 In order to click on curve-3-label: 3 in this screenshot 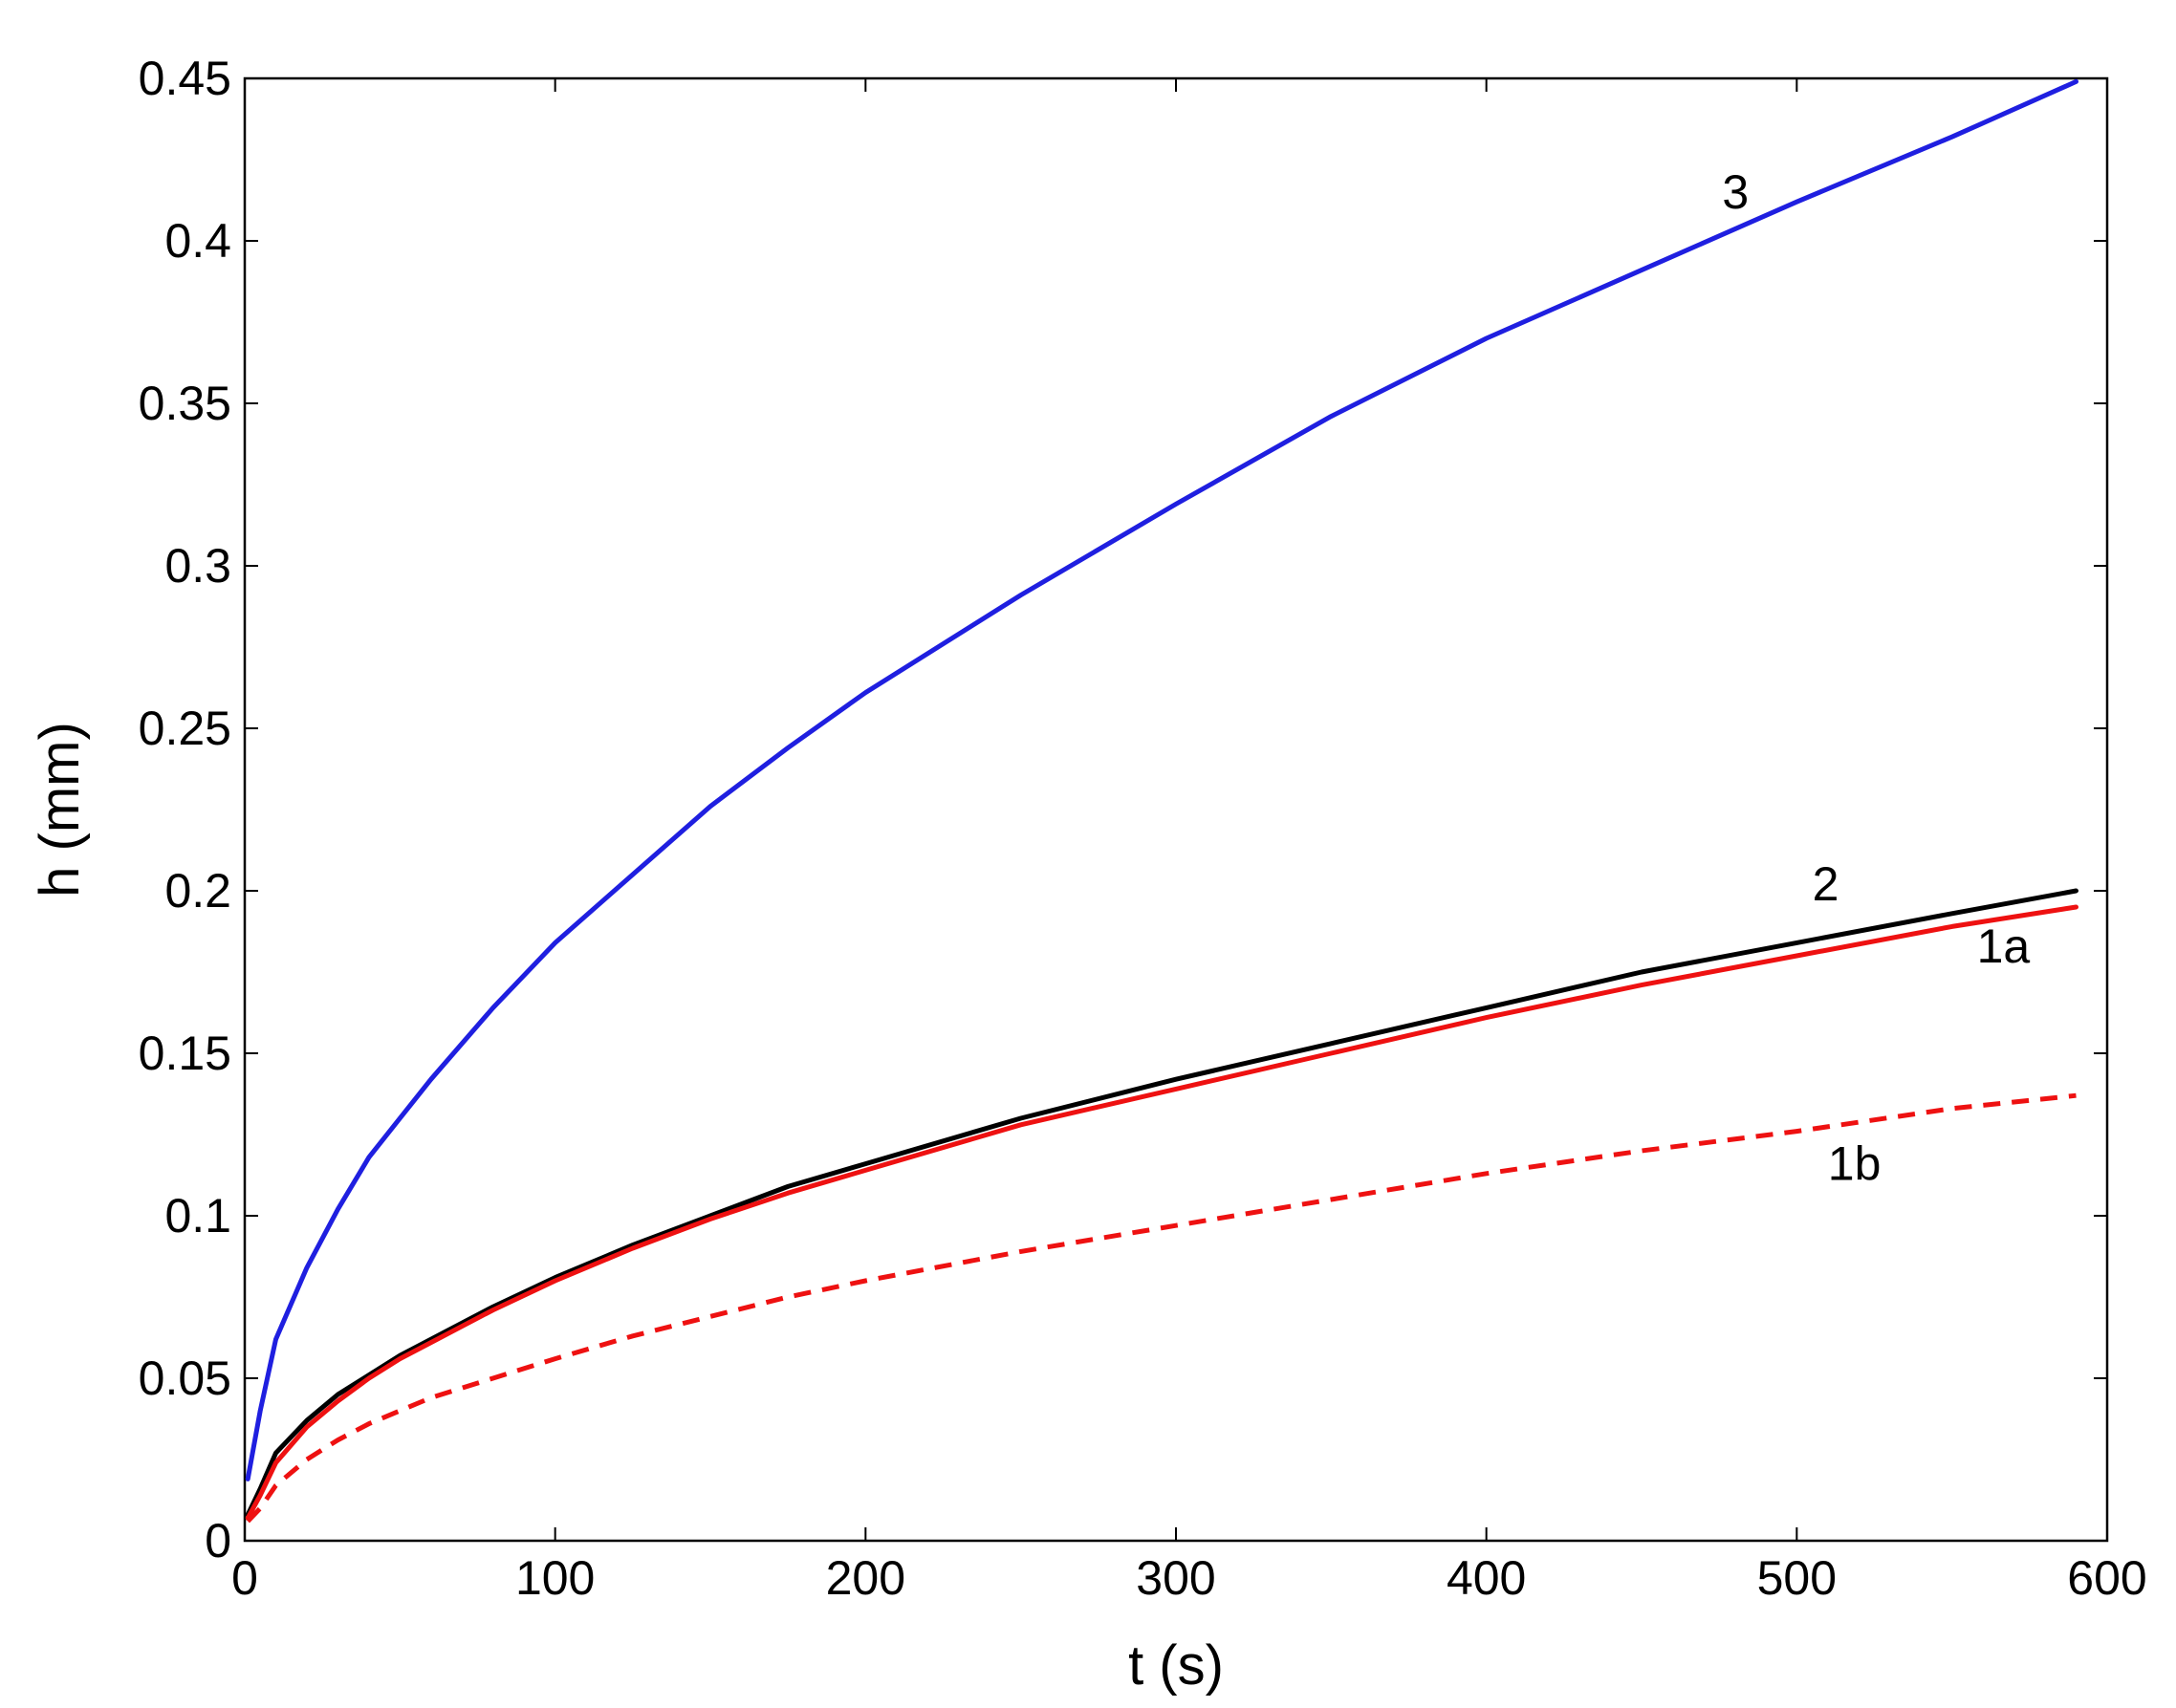, I will do `click(1735, 192)`.